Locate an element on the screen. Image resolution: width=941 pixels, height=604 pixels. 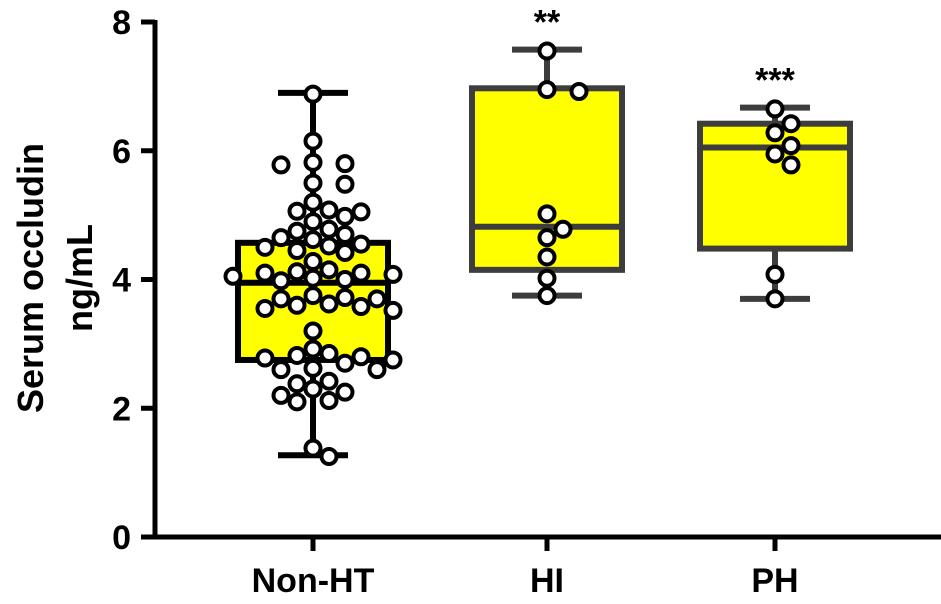
significance-marker: *** is located at coordinates (775, 81).